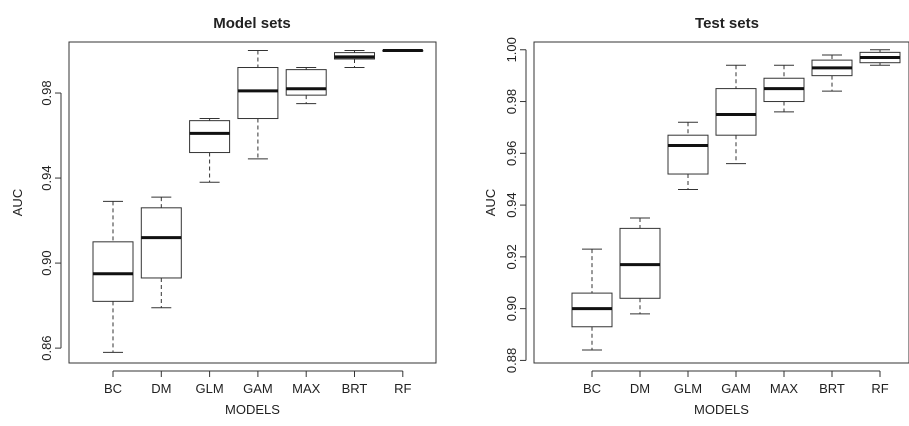 The width and height of the screenshot is (909, 426). Describe the element at coordinates (46, 347) in the screenshot. I see `y-tick-label: 0.86` at that location.